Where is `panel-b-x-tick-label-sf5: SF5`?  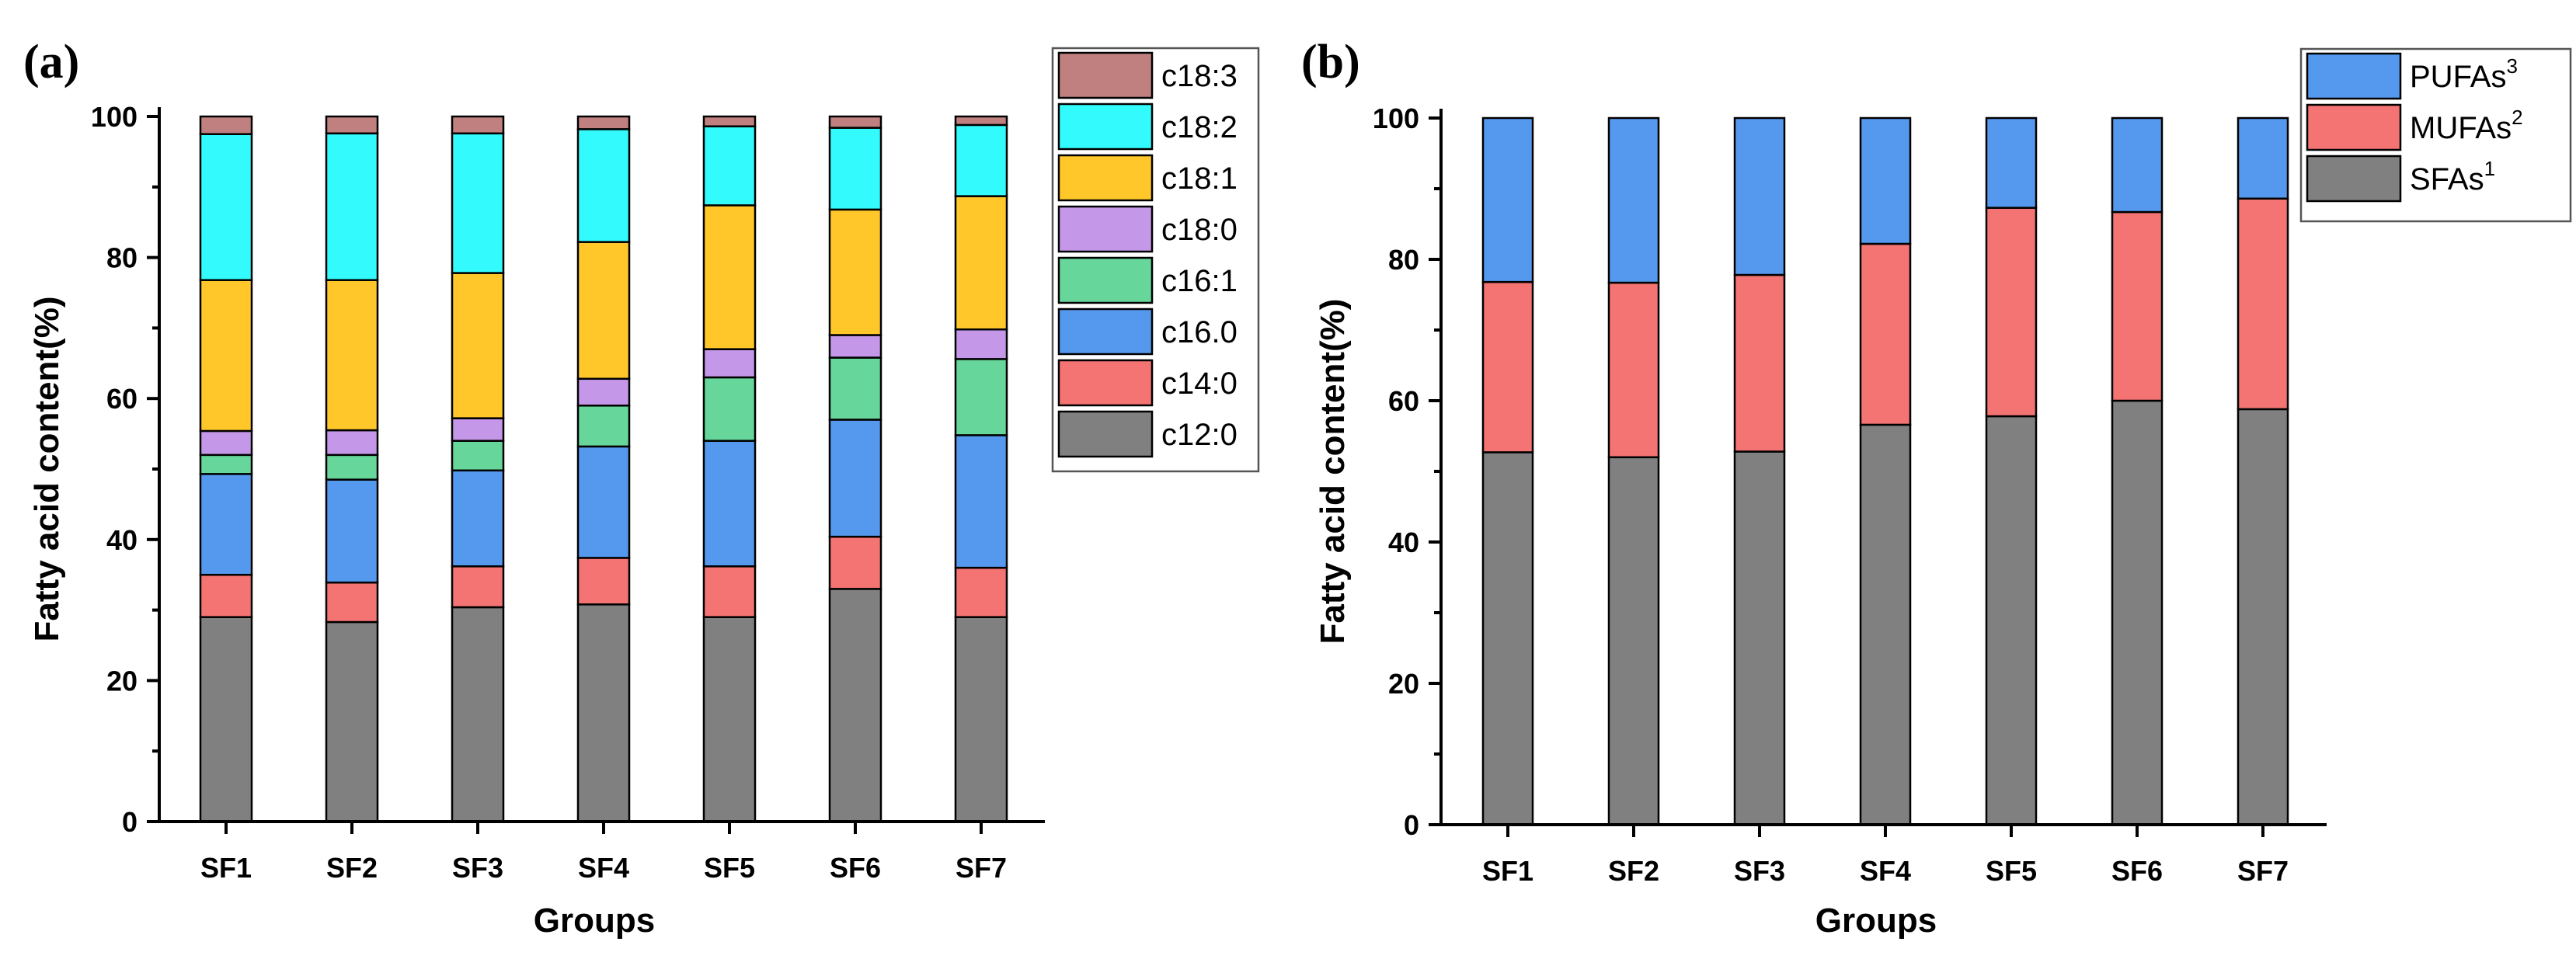
panel-b-x-tick-label-sf5: SF5 is located at coordinates (2012, 871).